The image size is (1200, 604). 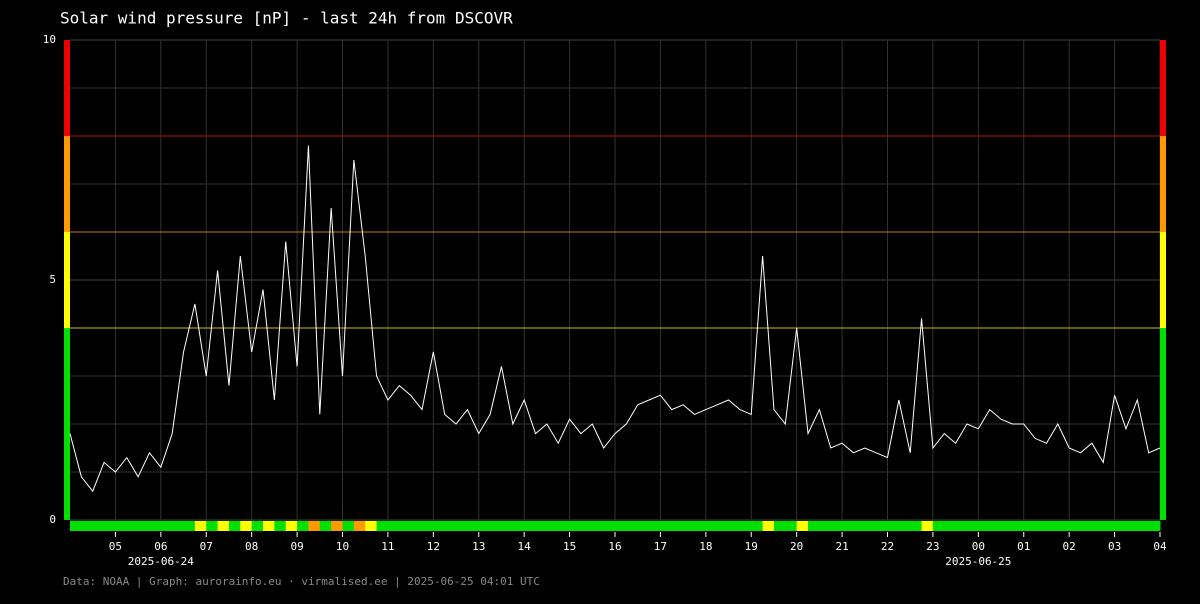 What do you see at coordinates (342, 546) in the screenshot?
I see `x-tick-label: 10` at bounding box center [342, 546].